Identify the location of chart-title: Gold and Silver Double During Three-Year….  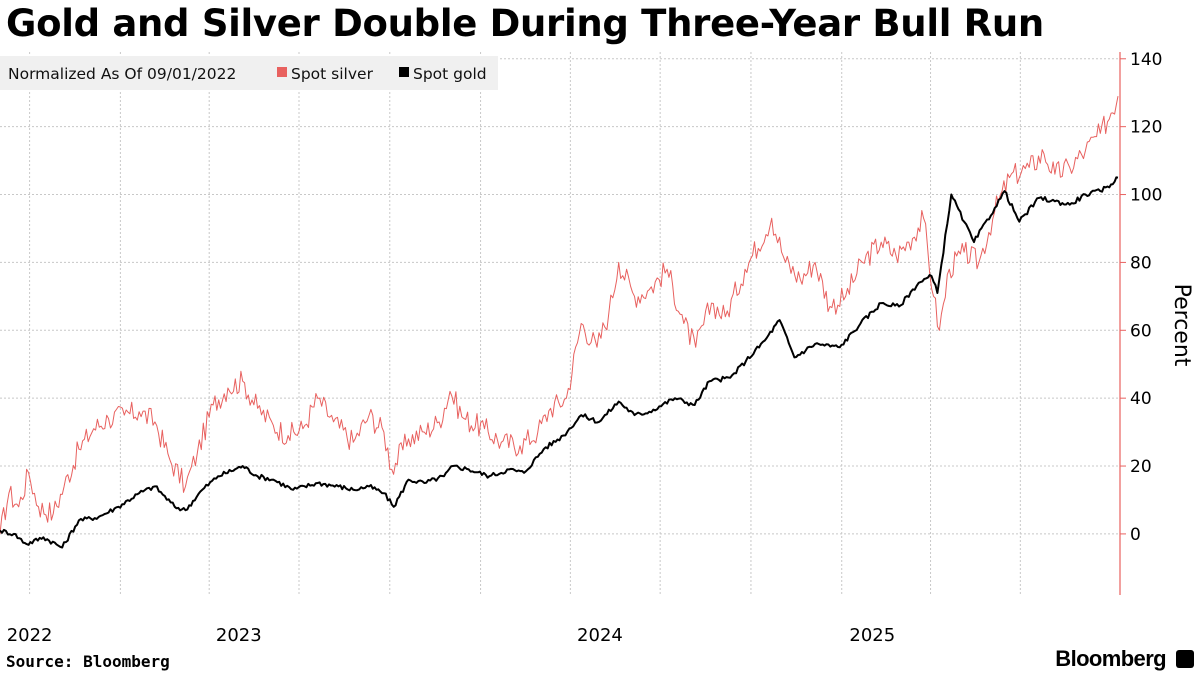
(525, 23).